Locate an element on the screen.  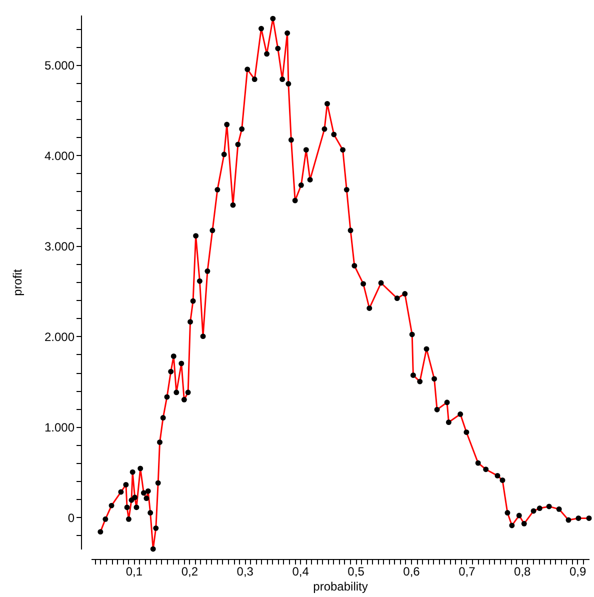
x-axis-title: probability is located at coordinates (340, 587).